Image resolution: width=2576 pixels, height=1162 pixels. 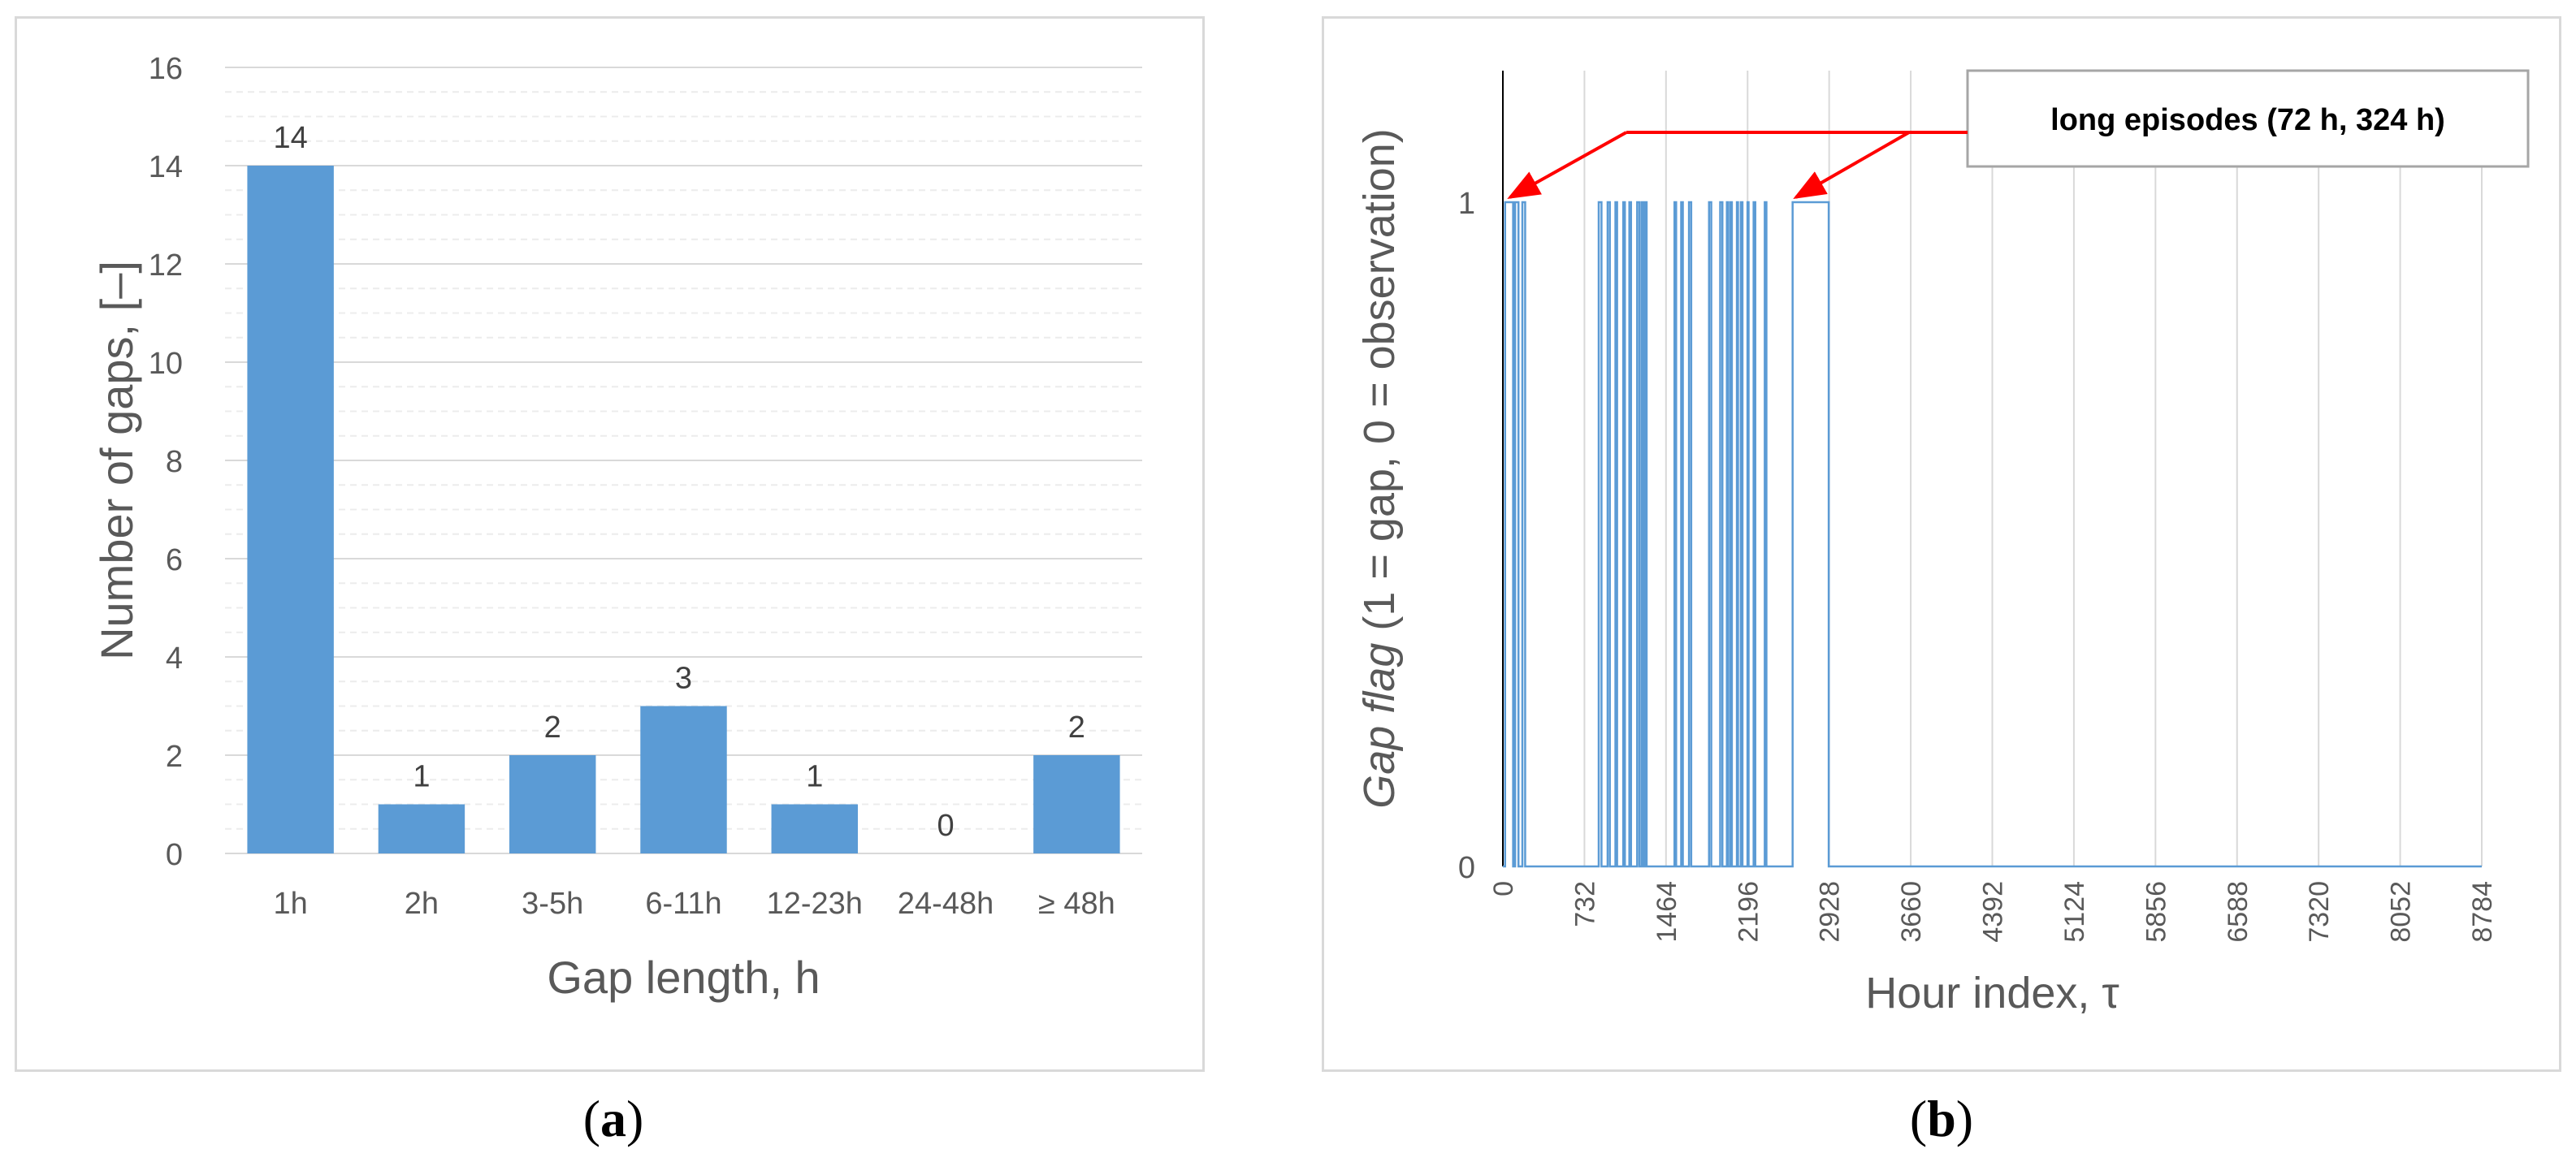 What do you see at coordinates (166, 69) in the screenshot?
I see `y-tick-label: 16` at bounding box center [166, 69].